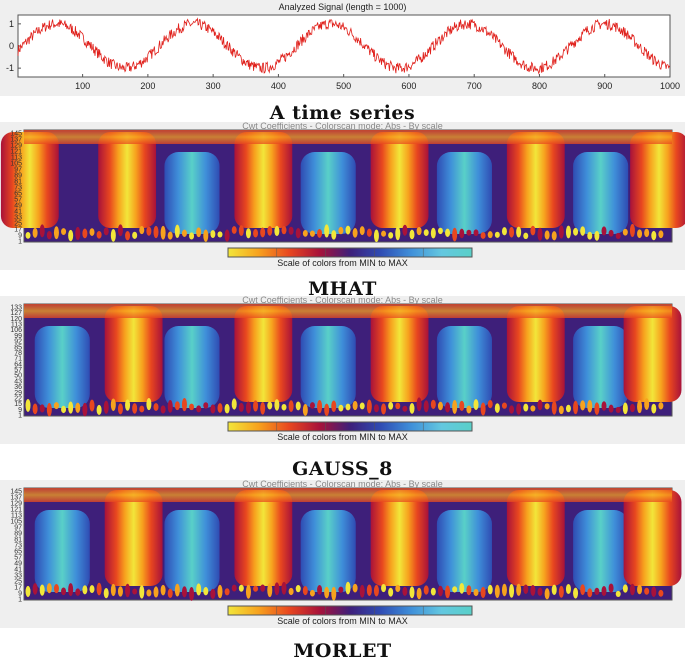  I want to click on scale-tick-label: 25, so click(18, 582).